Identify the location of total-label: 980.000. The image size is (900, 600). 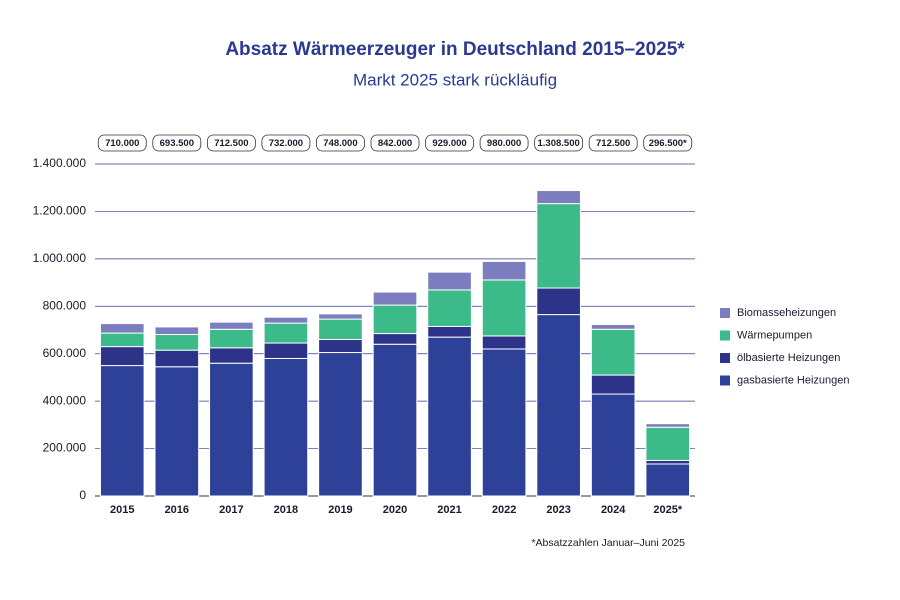
(504, 143).